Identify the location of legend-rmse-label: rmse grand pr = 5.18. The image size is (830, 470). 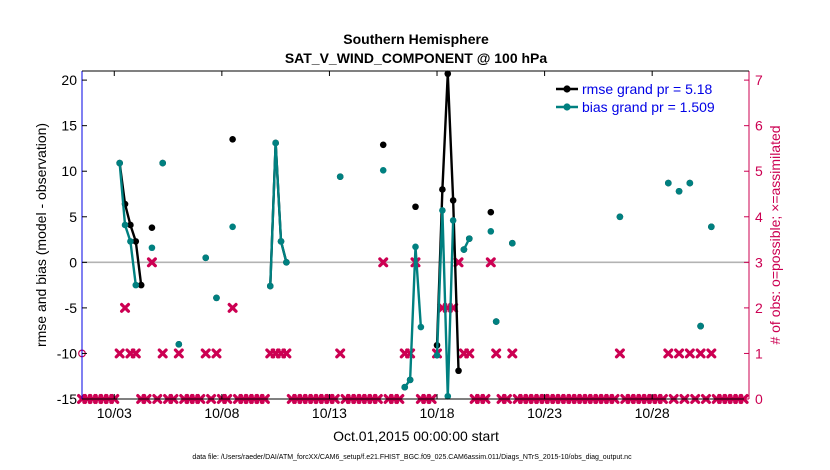
(647, 89).